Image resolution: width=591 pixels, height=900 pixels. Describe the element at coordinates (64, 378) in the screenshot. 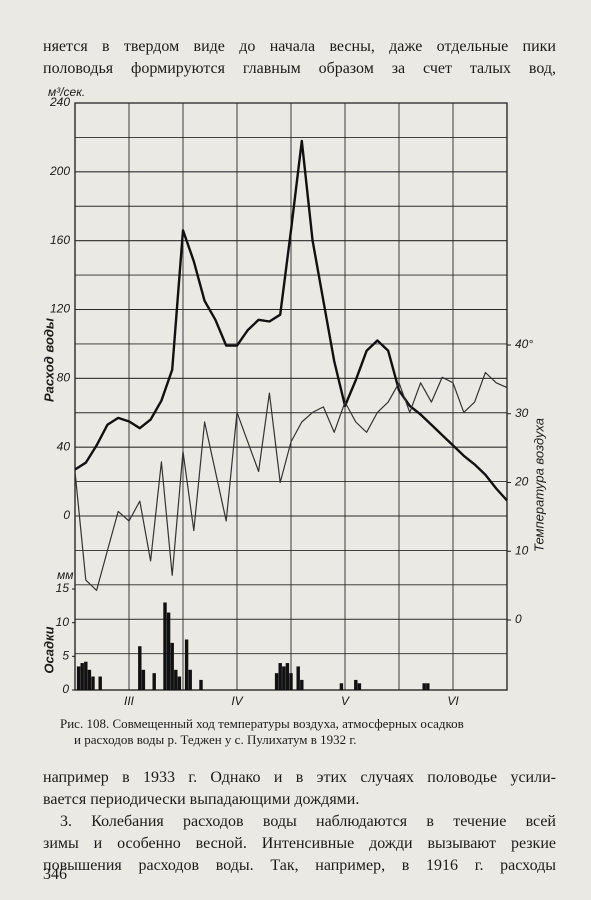

I see `y-tick-label: 80` at that location.